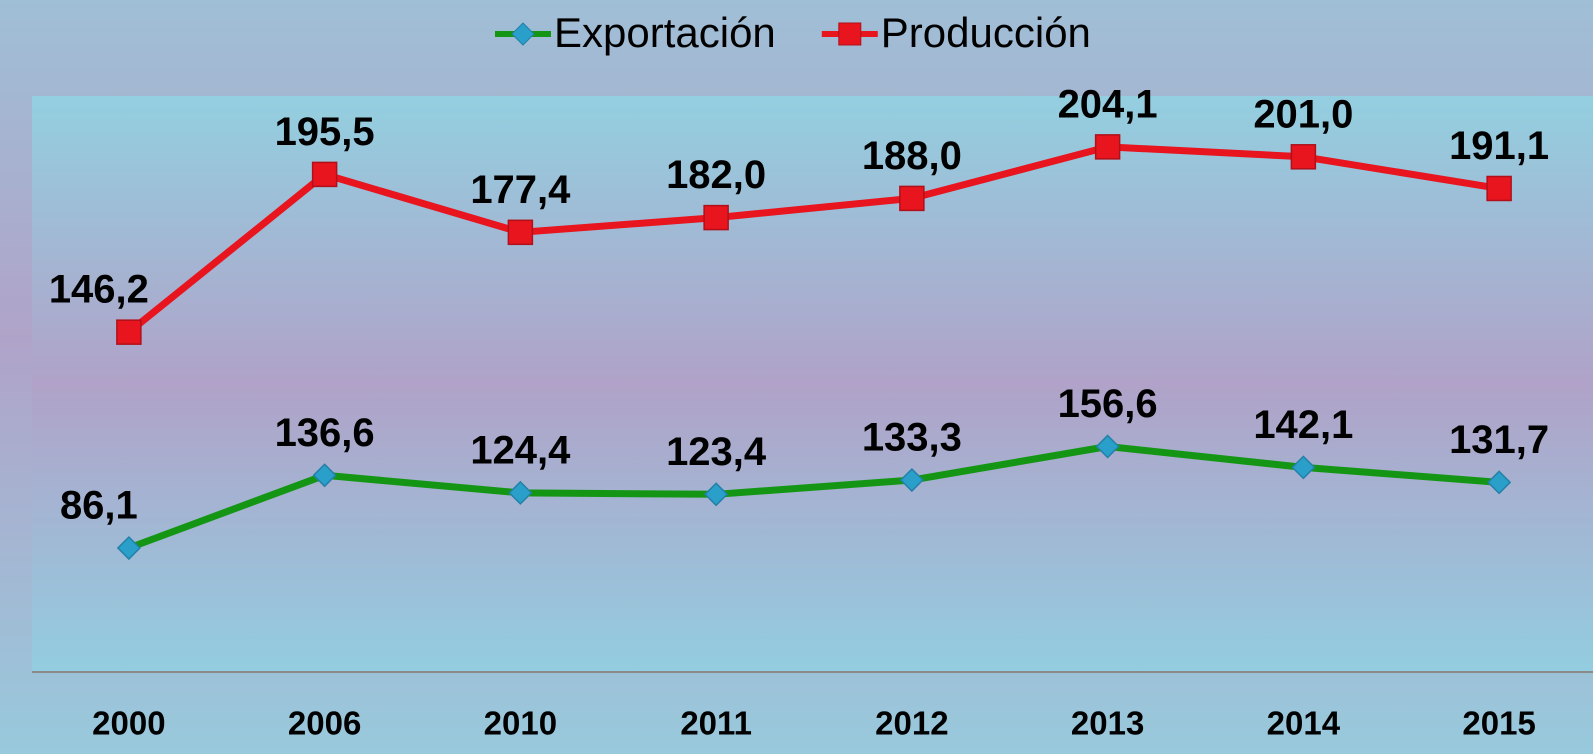 The height and width of the screenshot is (754, 1593). What do you see at coordinates (1303, 425) in the screenshot?
I see `data-label: 142,1` at bounding box center [1303, 425].